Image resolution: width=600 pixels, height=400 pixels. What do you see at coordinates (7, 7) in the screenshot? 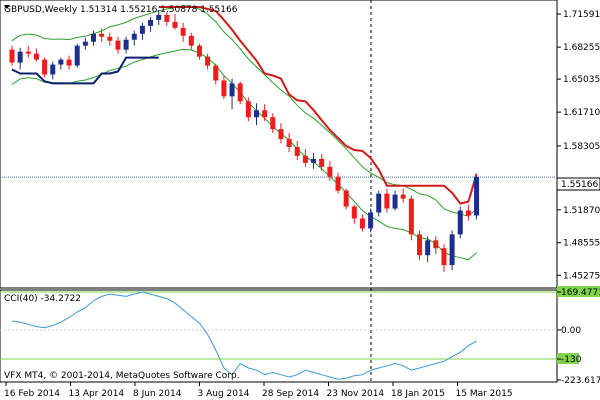
I see `dropdown-triangle-icon` at bounding box center [7, 7].